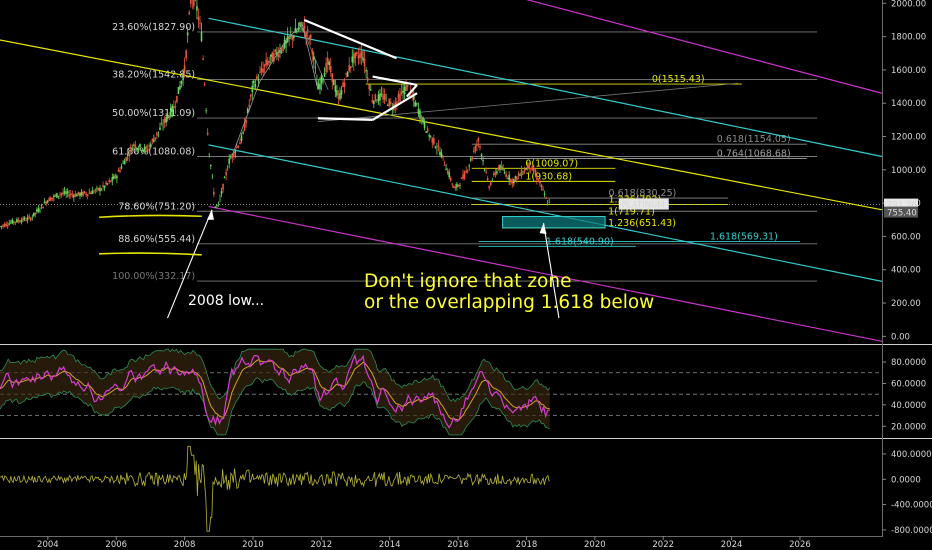 The height and width of the screenshot is (550, 932). What do you see at coordinates (911, 455) in the screenshot?
I see `momentum-tick-label: 400.0000` at bounding box center [911, 455].